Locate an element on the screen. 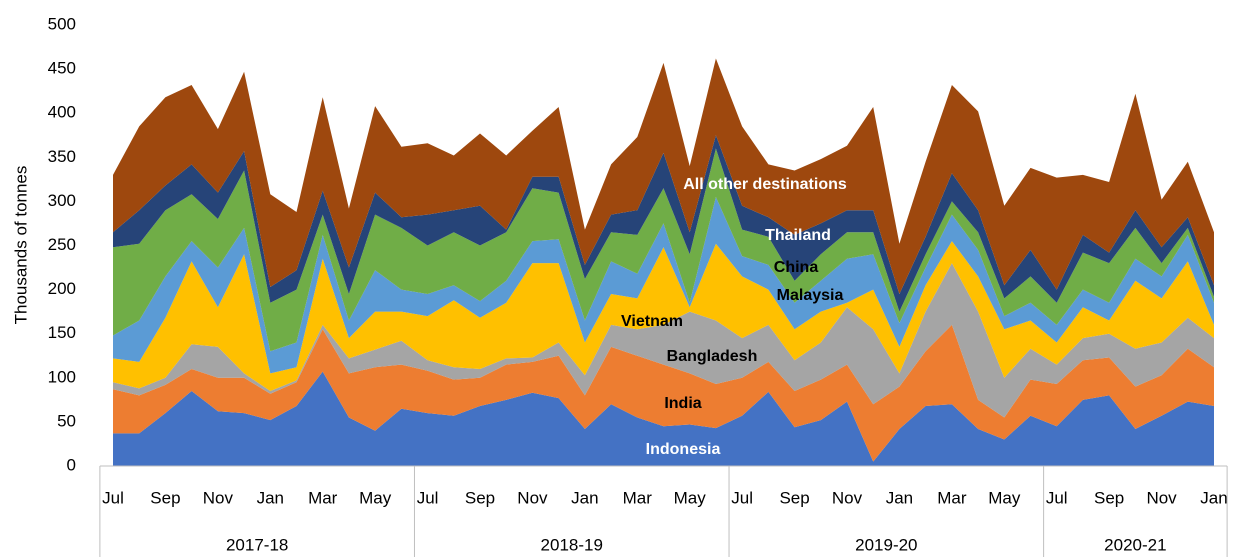  y-tick-label: 300 is located at coordinates (62, 200).